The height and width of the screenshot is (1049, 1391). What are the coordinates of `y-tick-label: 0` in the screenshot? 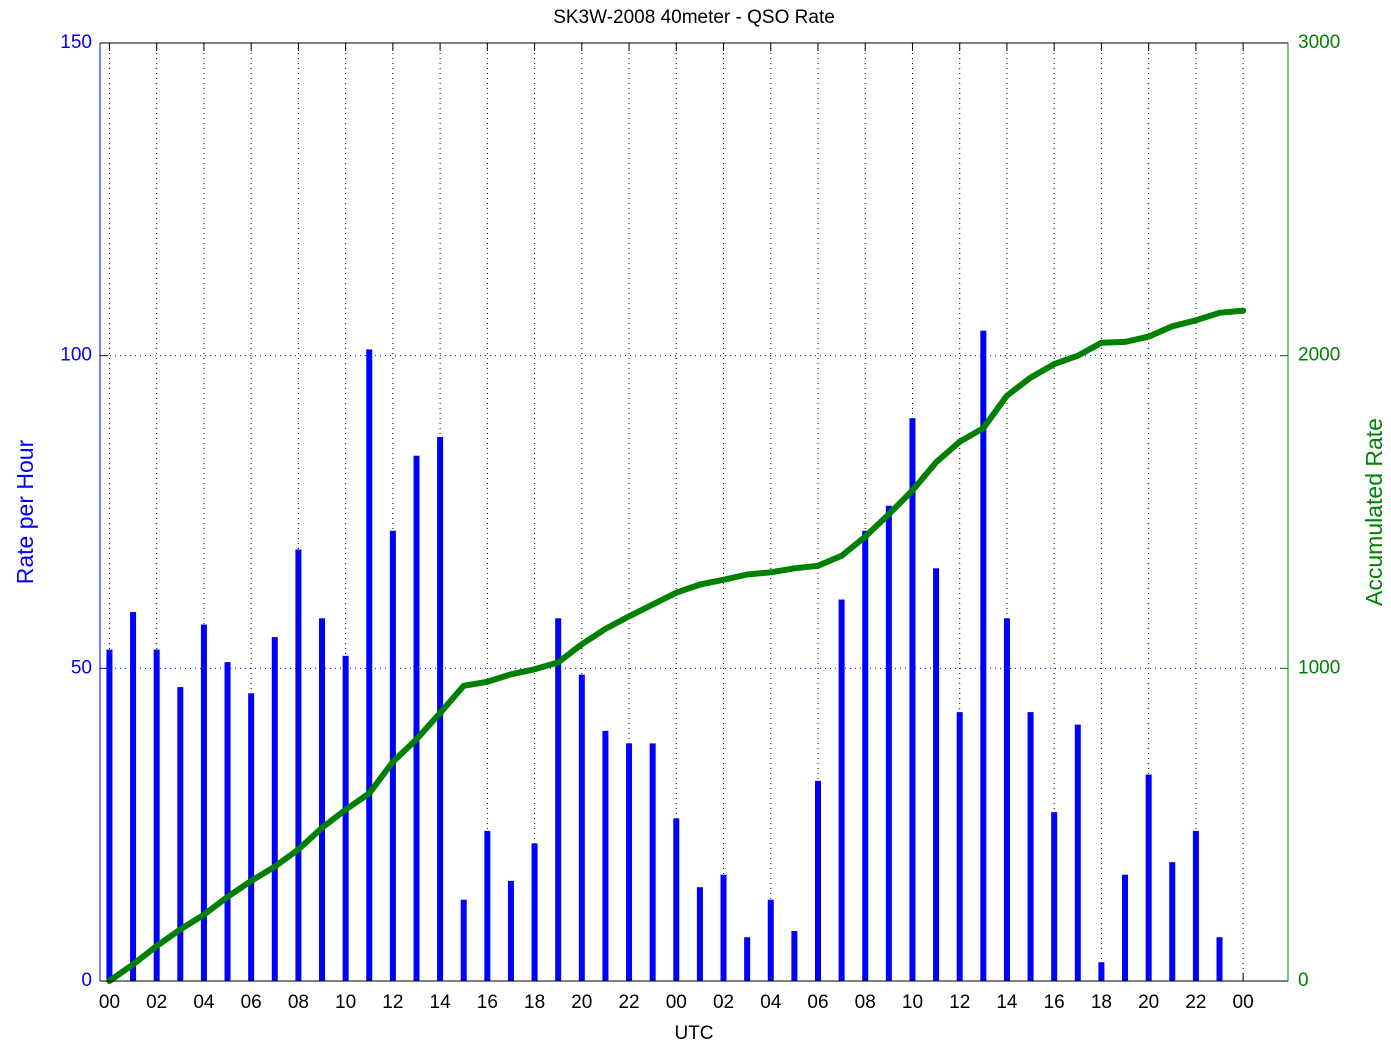 It's located at (86, 980).